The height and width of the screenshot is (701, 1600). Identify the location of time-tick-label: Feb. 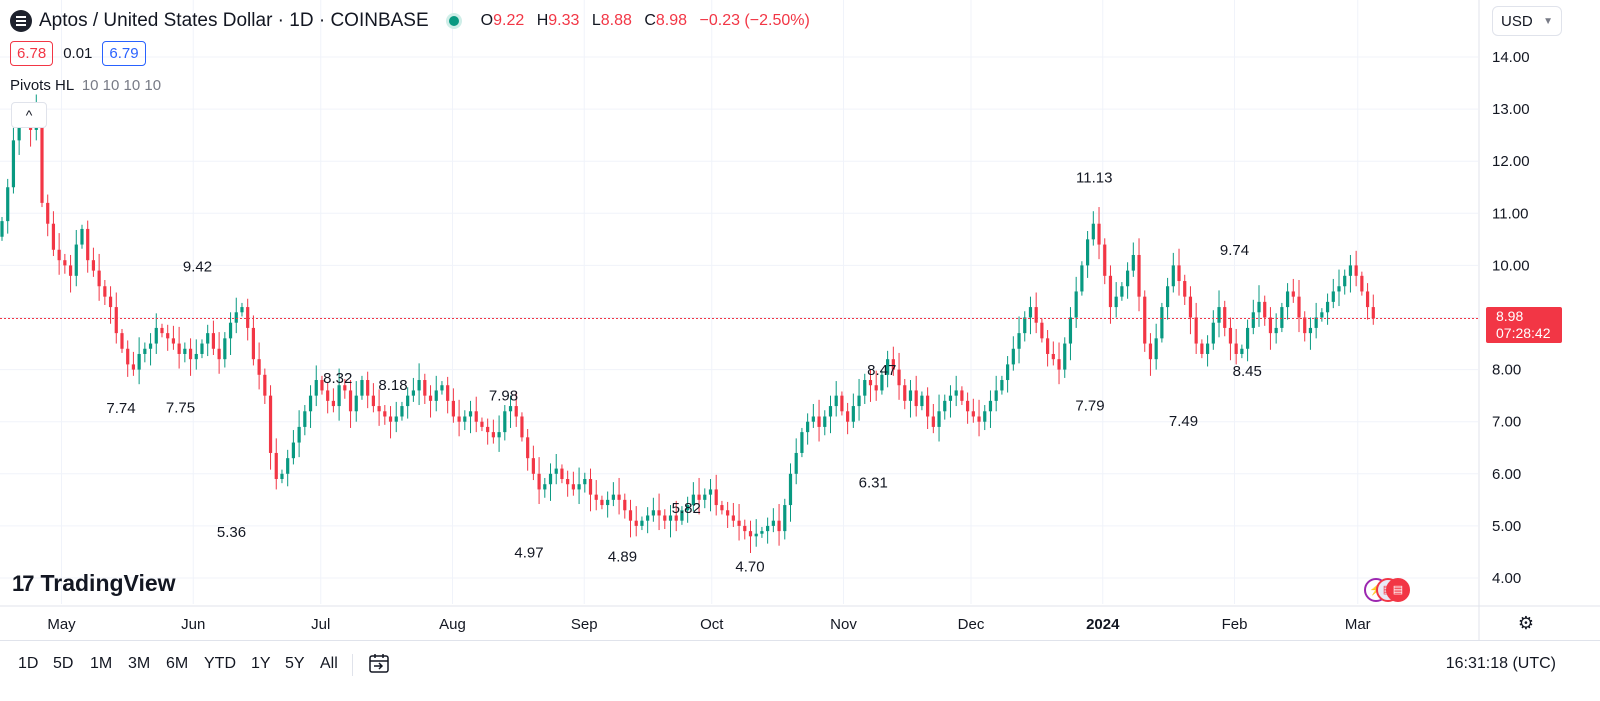
(1235, 624).